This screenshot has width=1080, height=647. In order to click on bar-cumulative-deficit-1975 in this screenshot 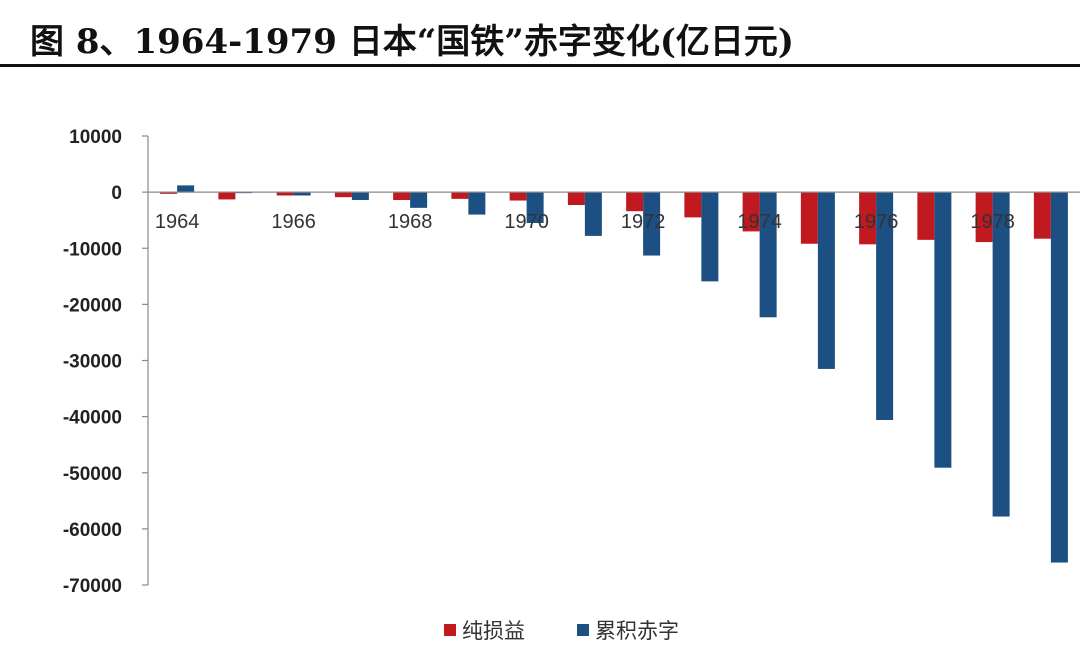, I will do `click(826, 280)`.